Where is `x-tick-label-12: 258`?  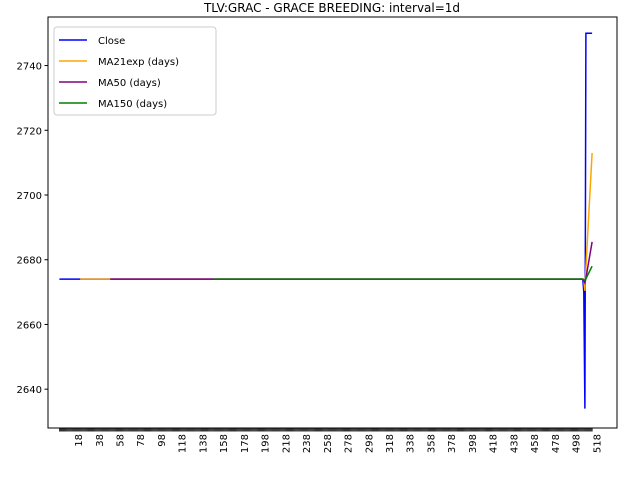 x-tick-label-12: 258 is located at coordinates (328, 443).